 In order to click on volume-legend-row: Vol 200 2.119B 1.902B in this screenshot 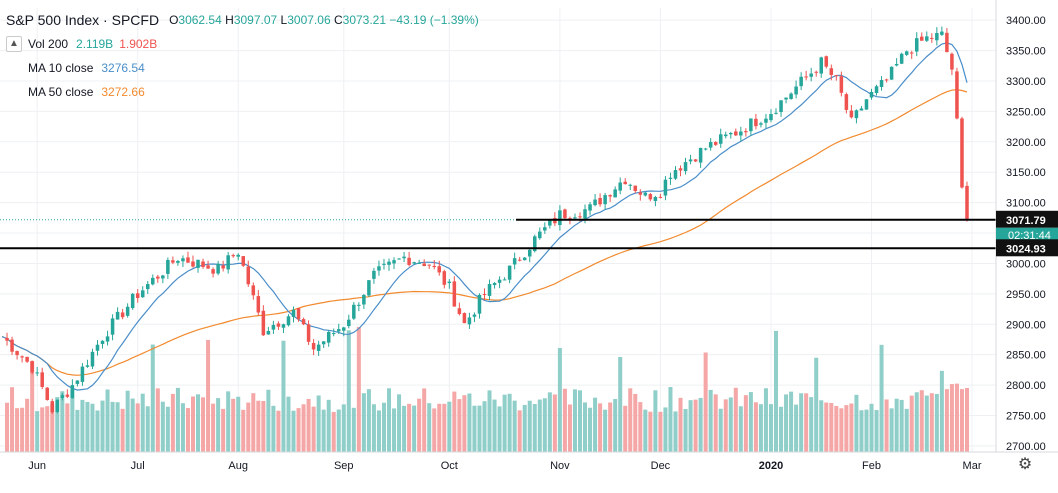, I will do `click(242, 44)`.